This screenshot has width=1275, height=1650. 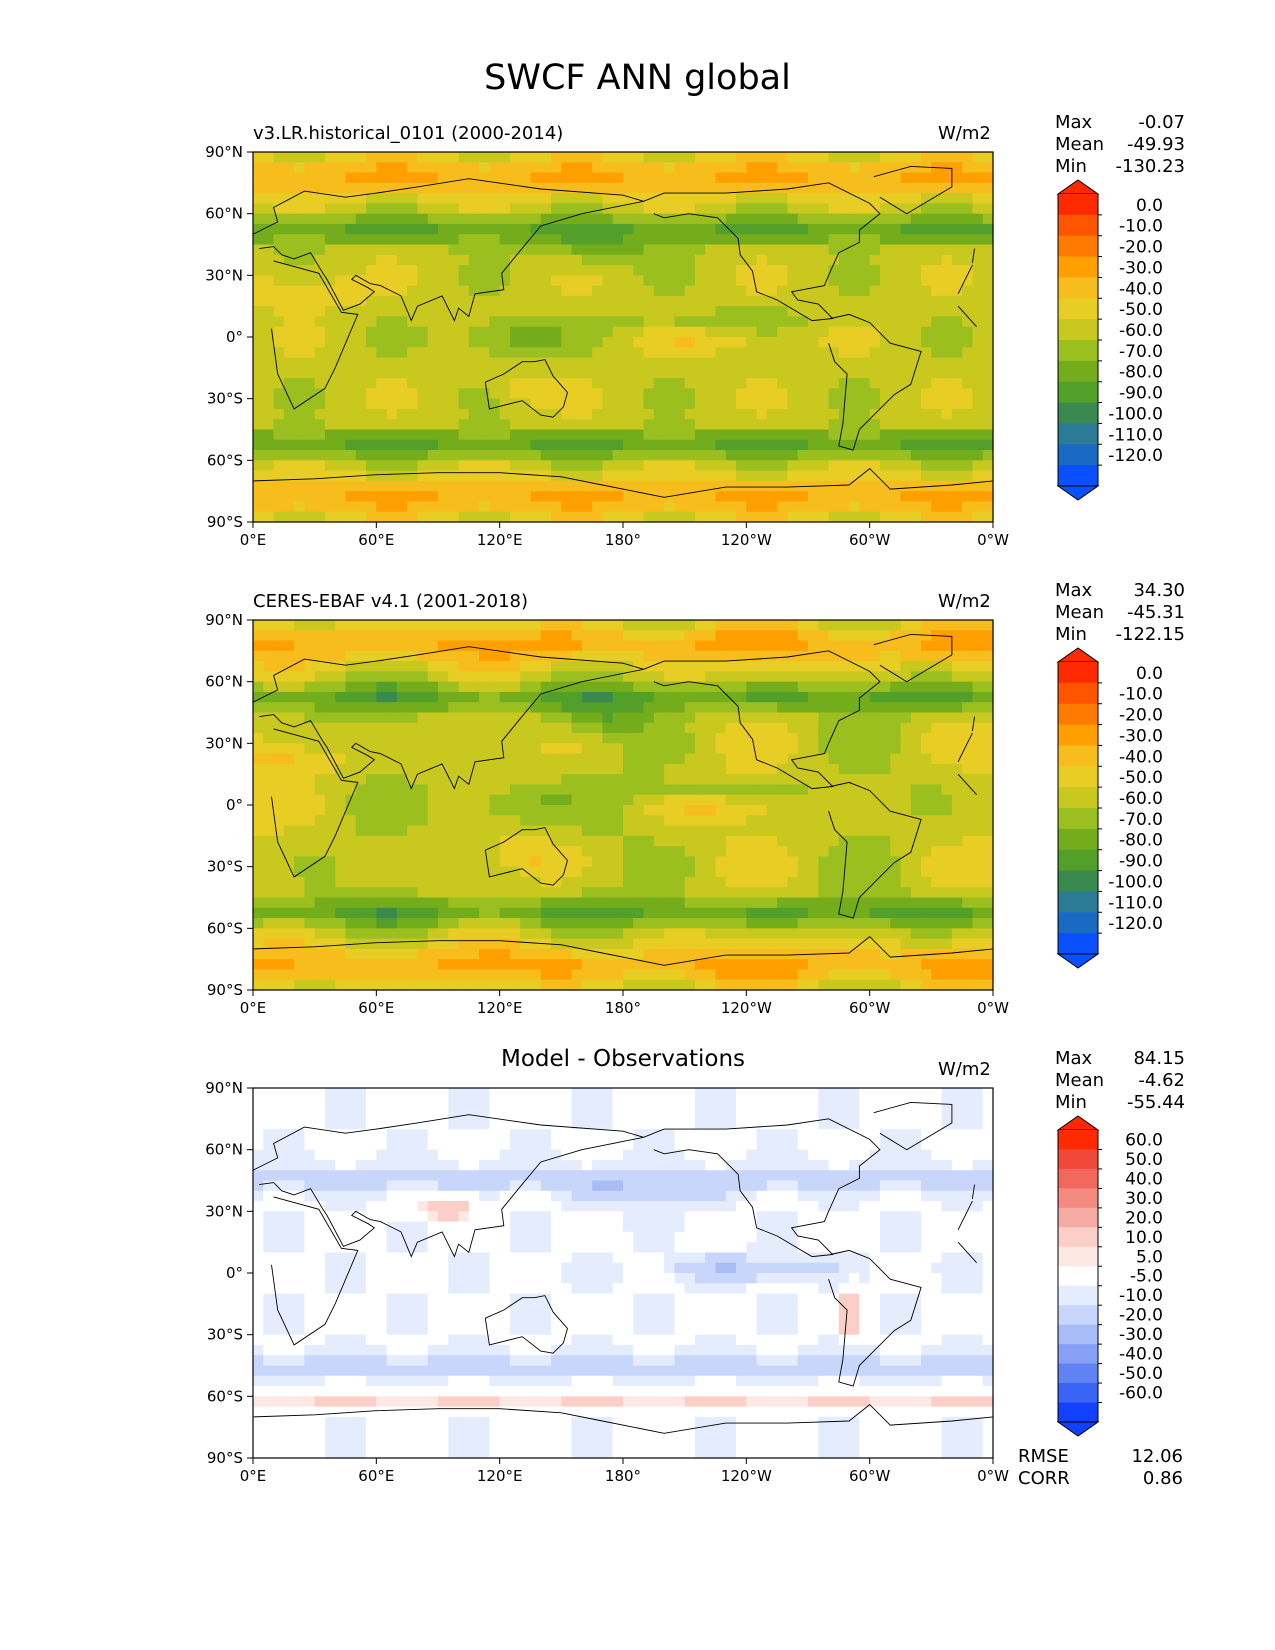 I want to click on stat-max-value: -0.07, so click(x=1161, y=122).